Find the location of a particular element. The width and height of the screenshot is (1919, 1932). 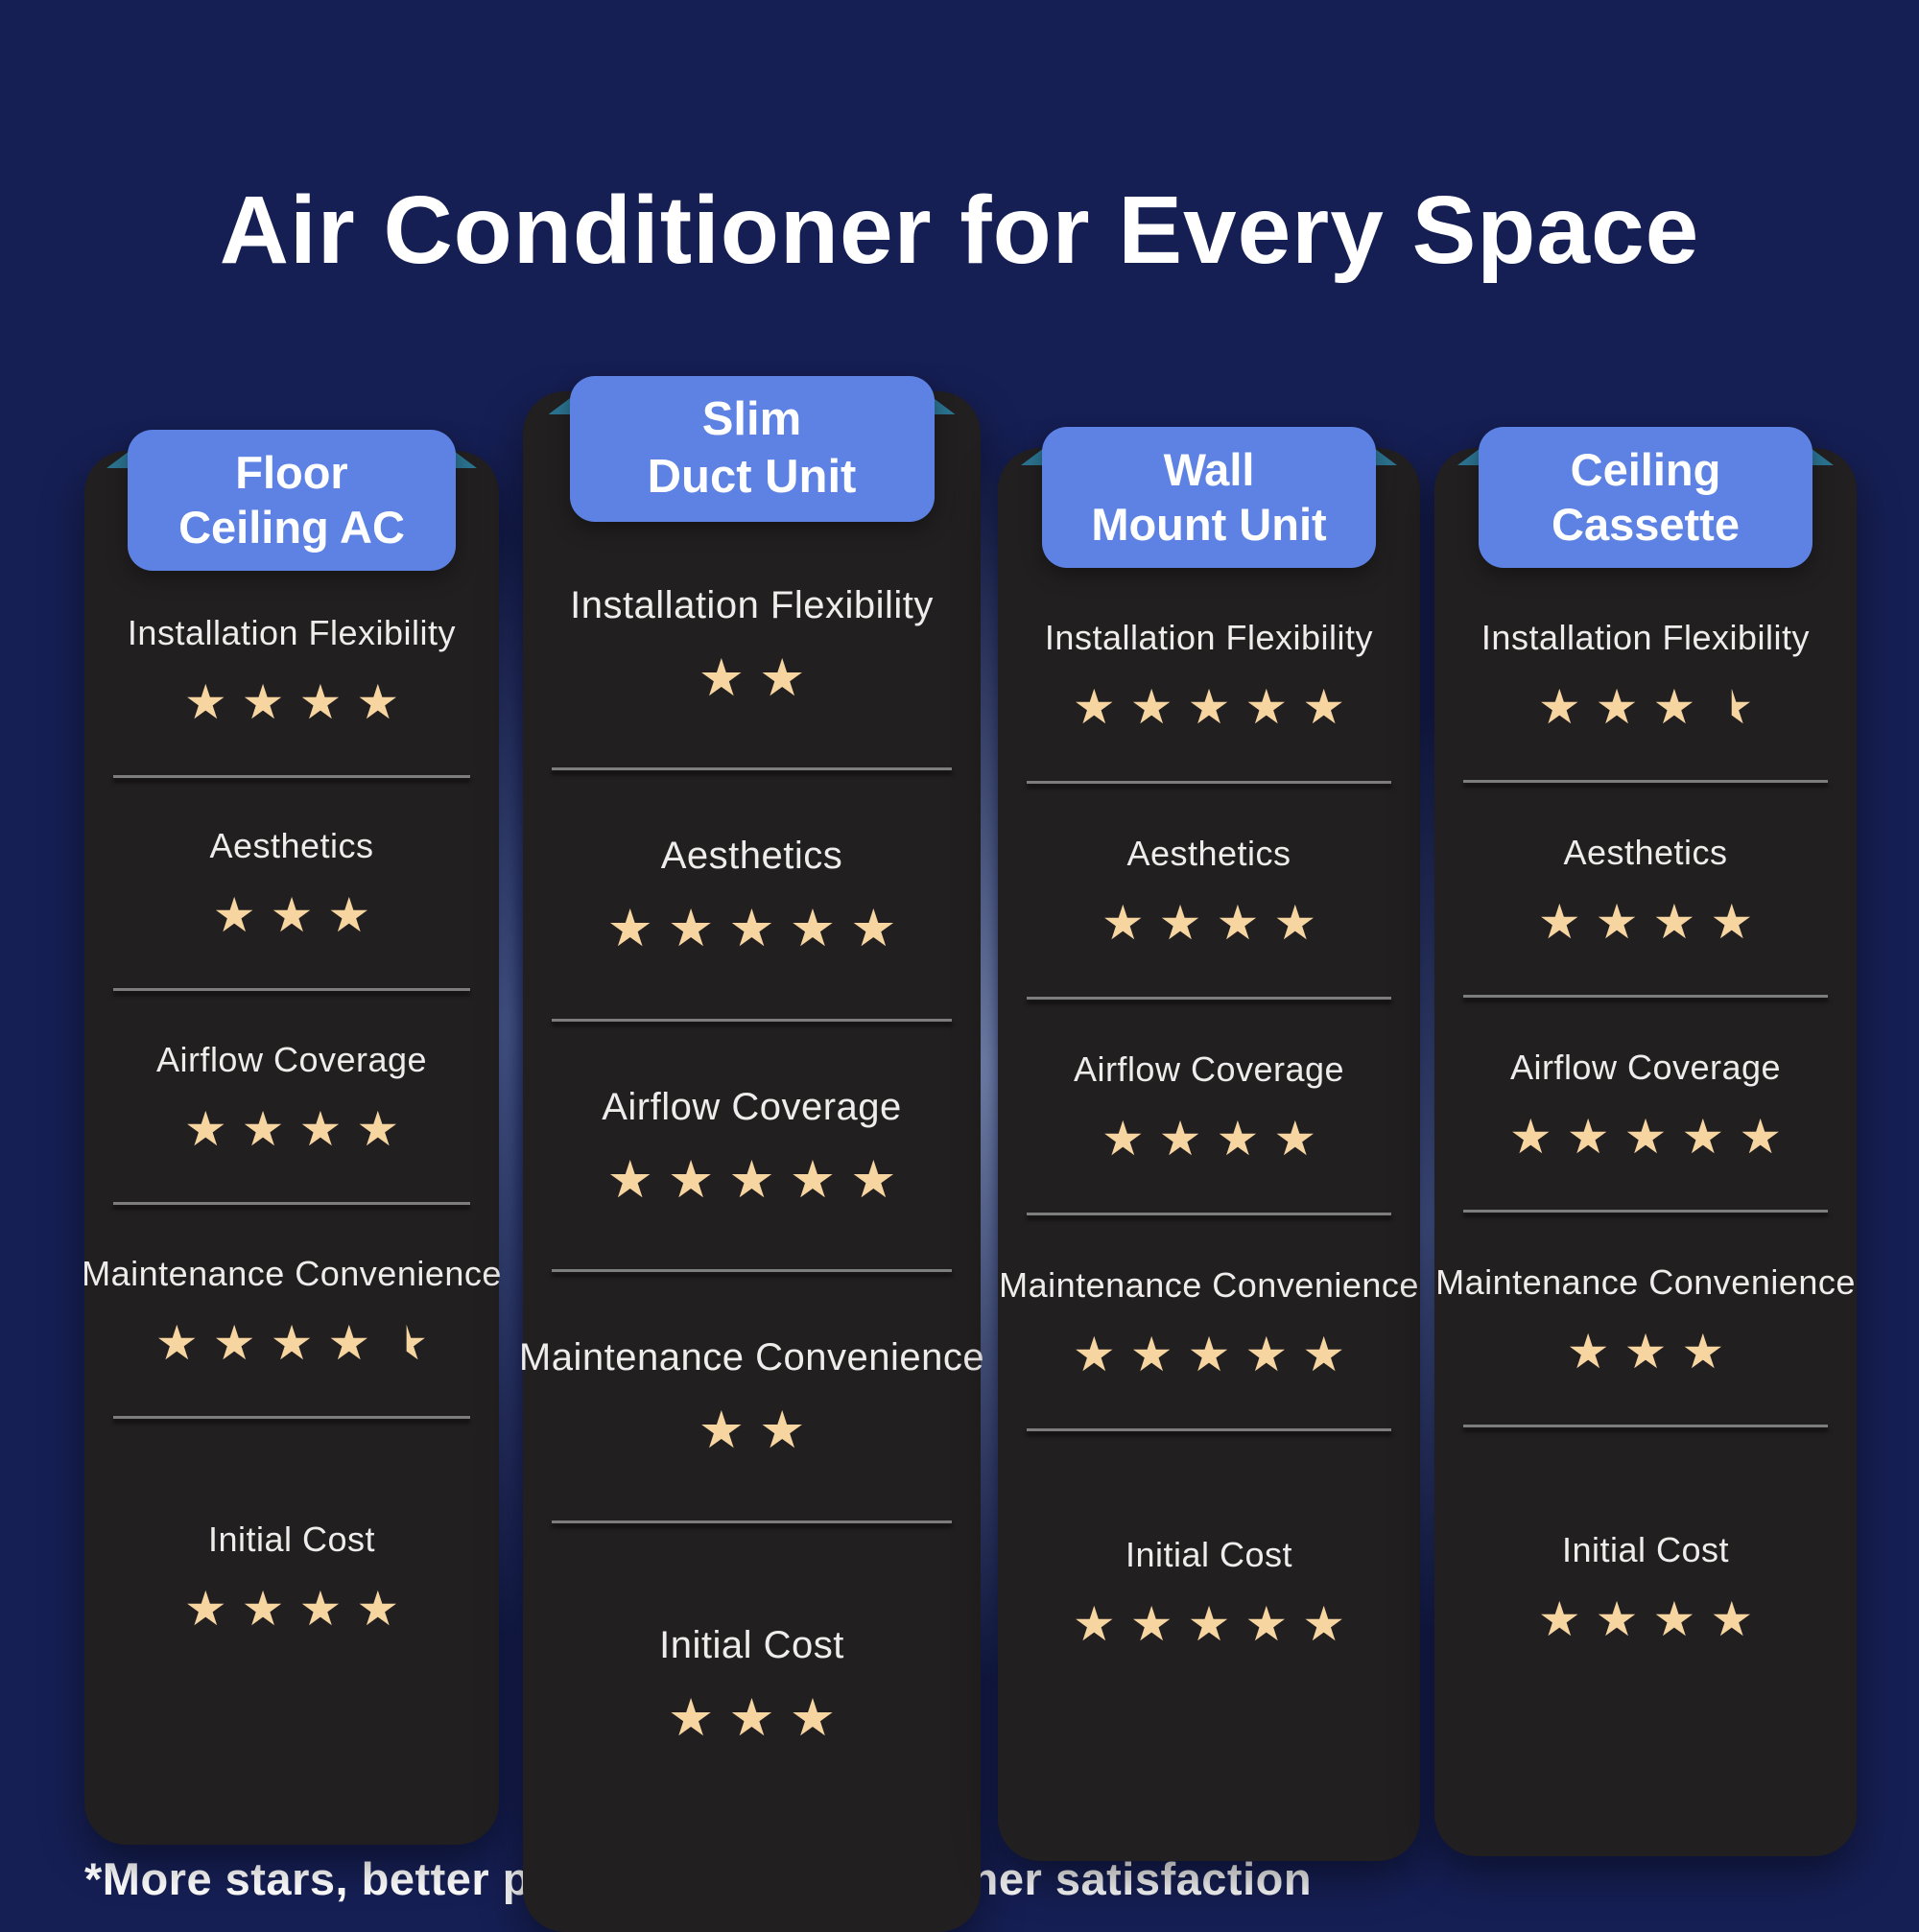

unit-header-badge: Slim Duct Unit is located at coordinates (752, 449).